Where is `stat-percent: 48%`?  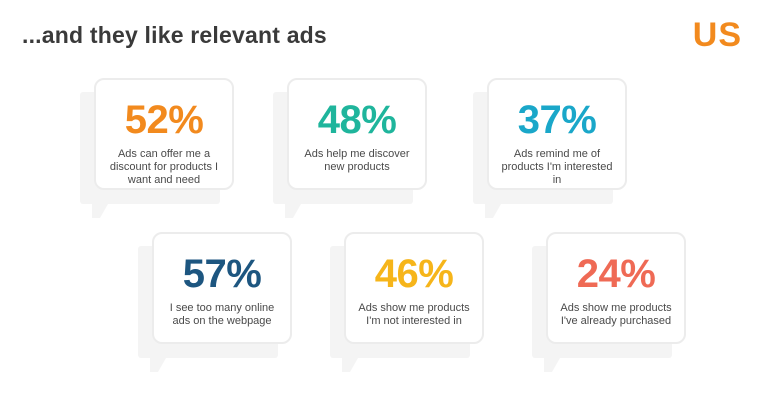
stat-percent: 48% is located at coordinates (357, 120).